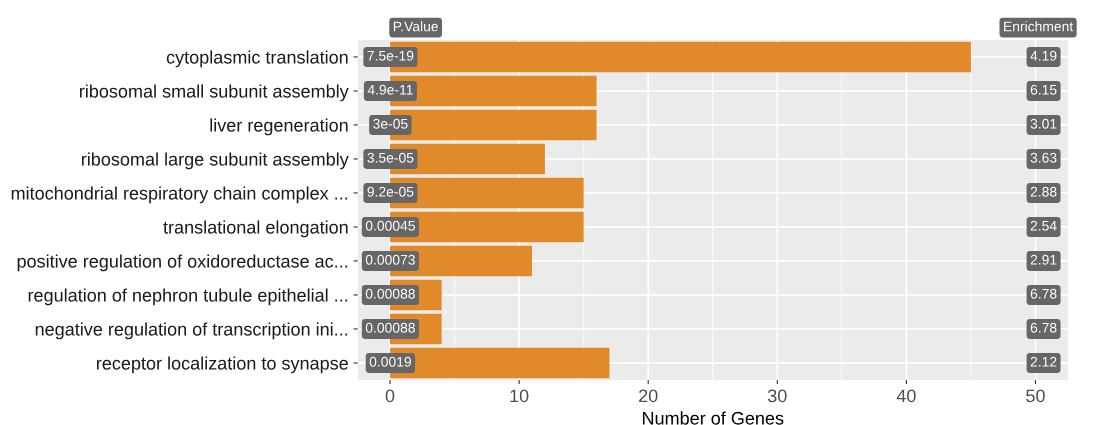 The width and height of the screenshot is (1094, 425). I want to click on text: Enrichment, so click(1039, 26).